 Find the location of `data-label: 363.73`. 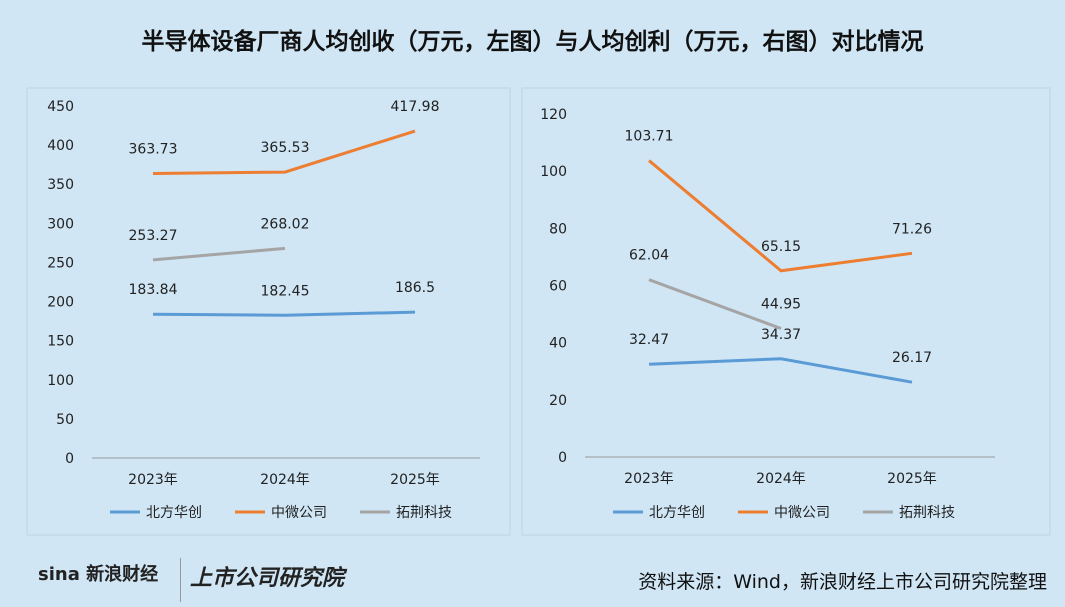

data-label: 363.73 is located at coordinates (153, 149).